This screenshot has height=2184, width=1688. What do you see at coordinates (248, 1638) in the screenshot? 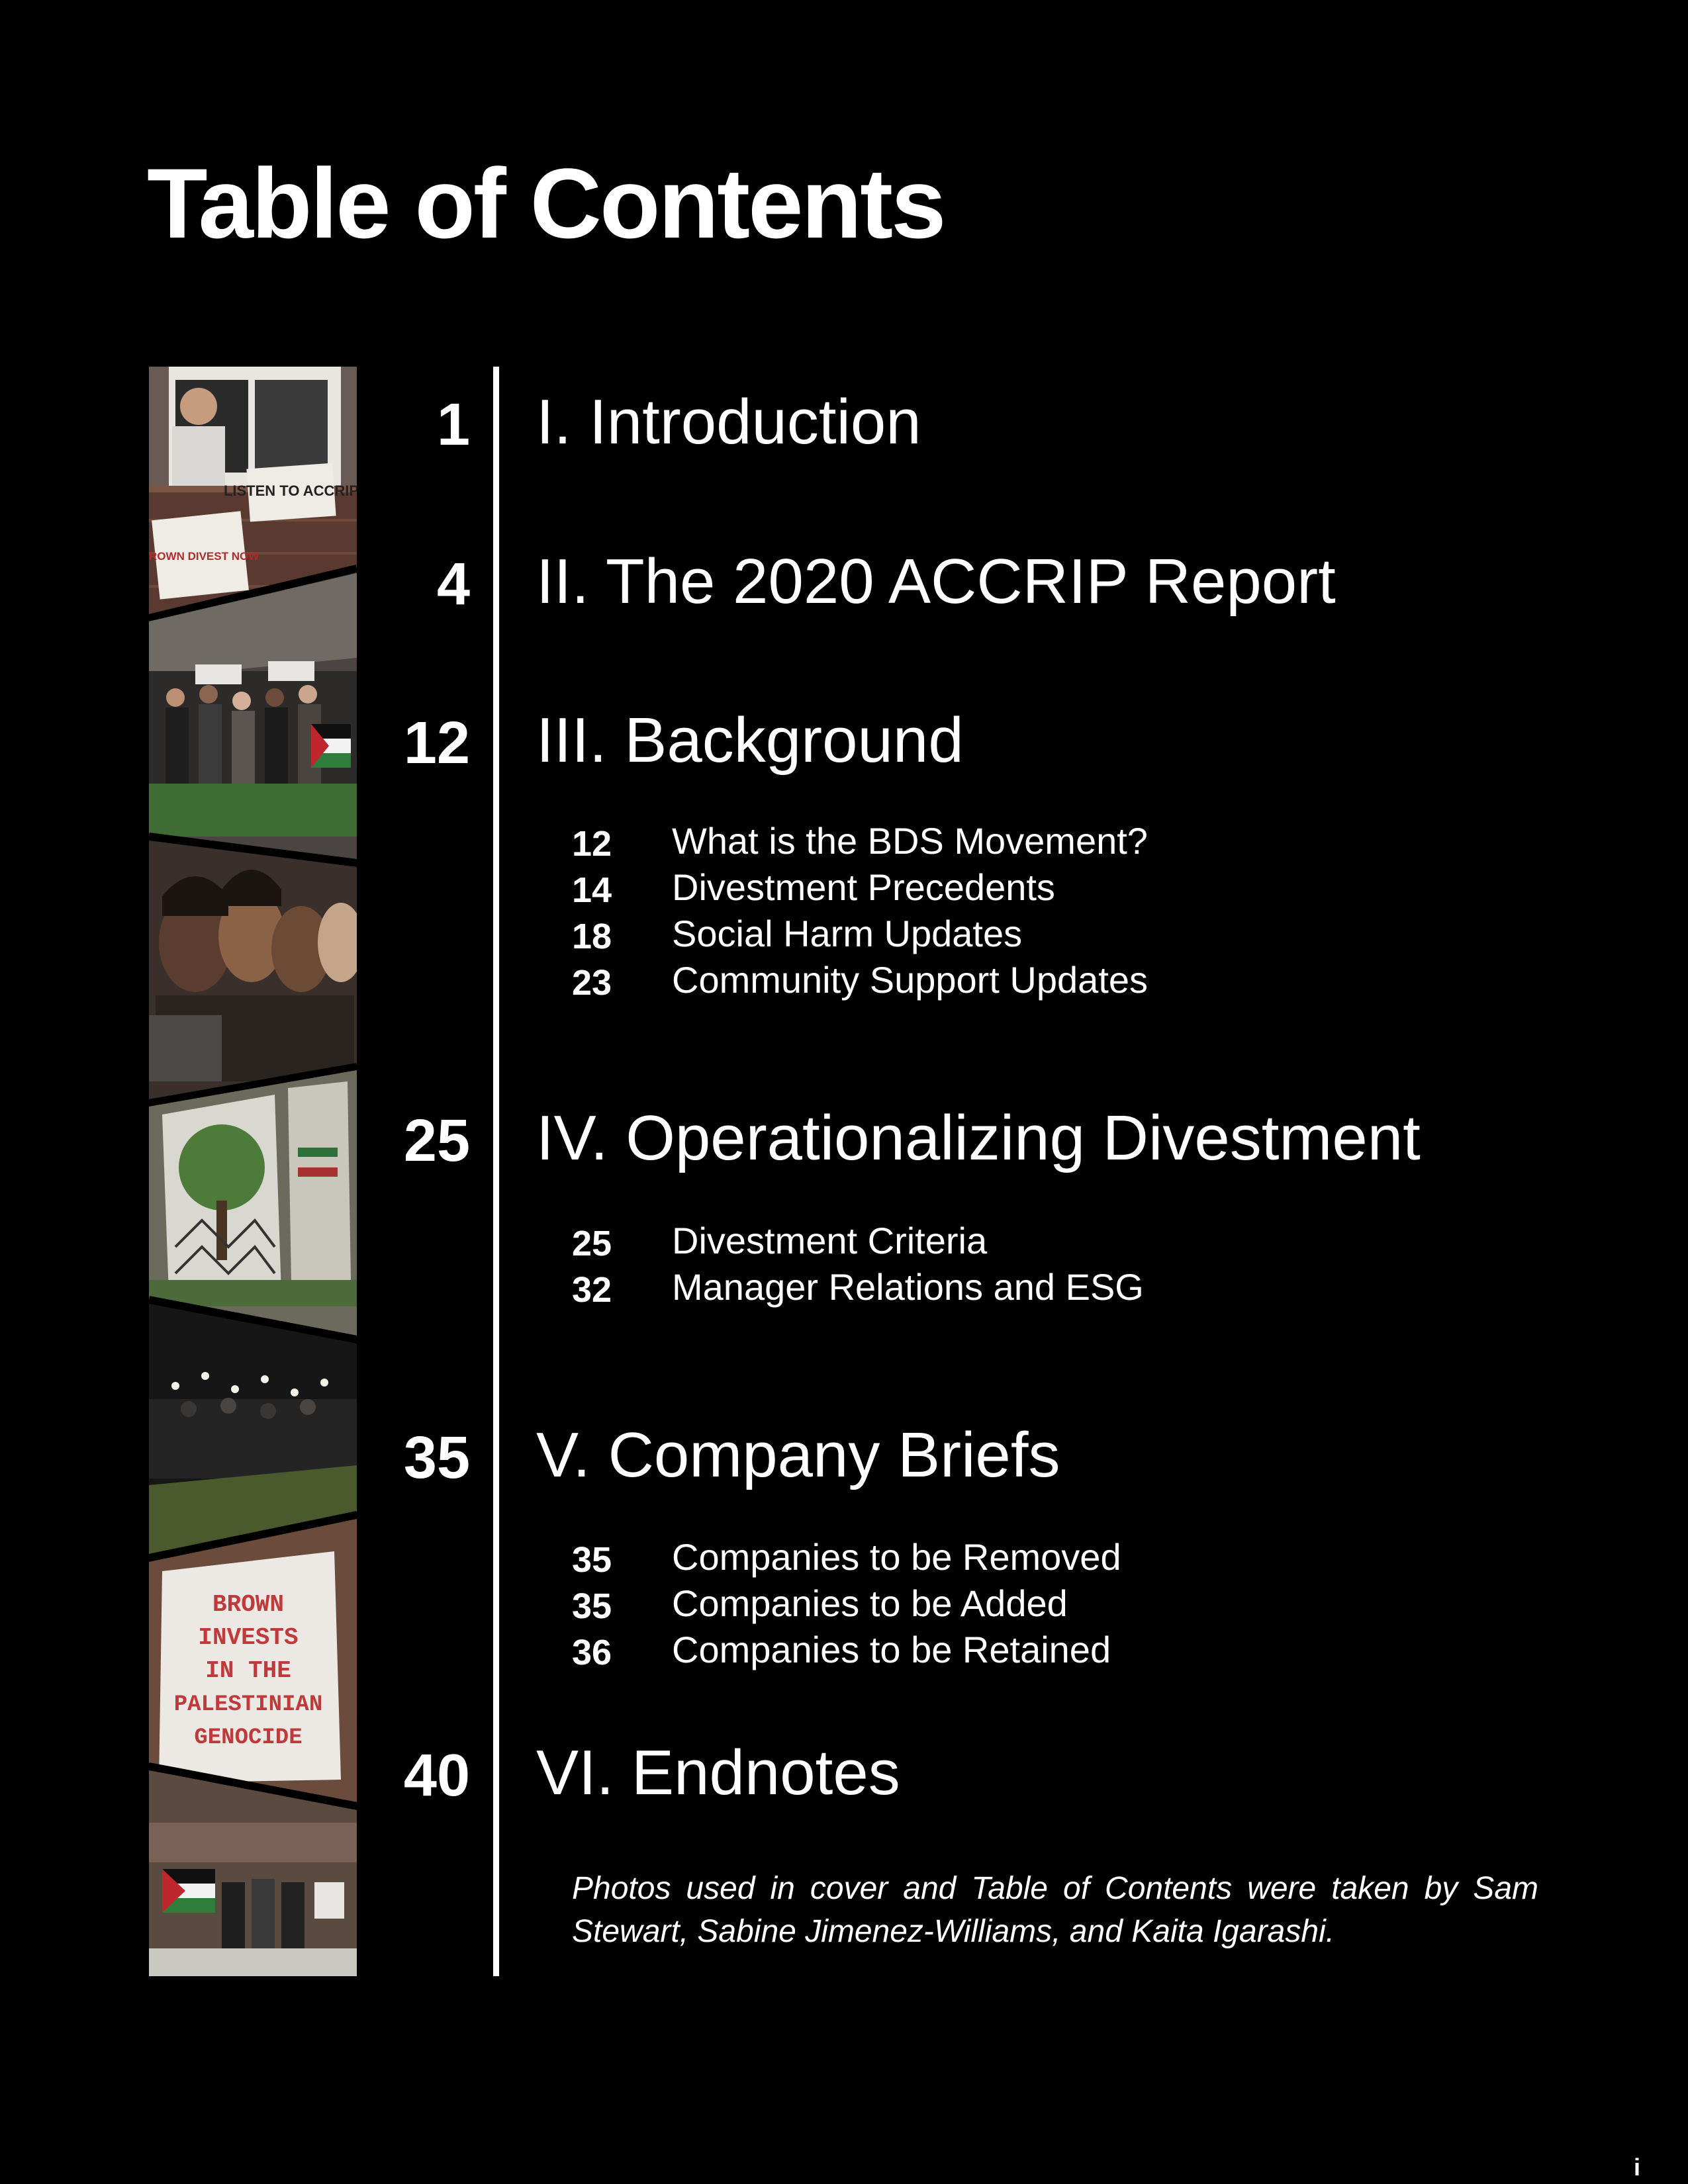
I see `banner-line-2: INVESTS` at bounding box center [248, 1638].